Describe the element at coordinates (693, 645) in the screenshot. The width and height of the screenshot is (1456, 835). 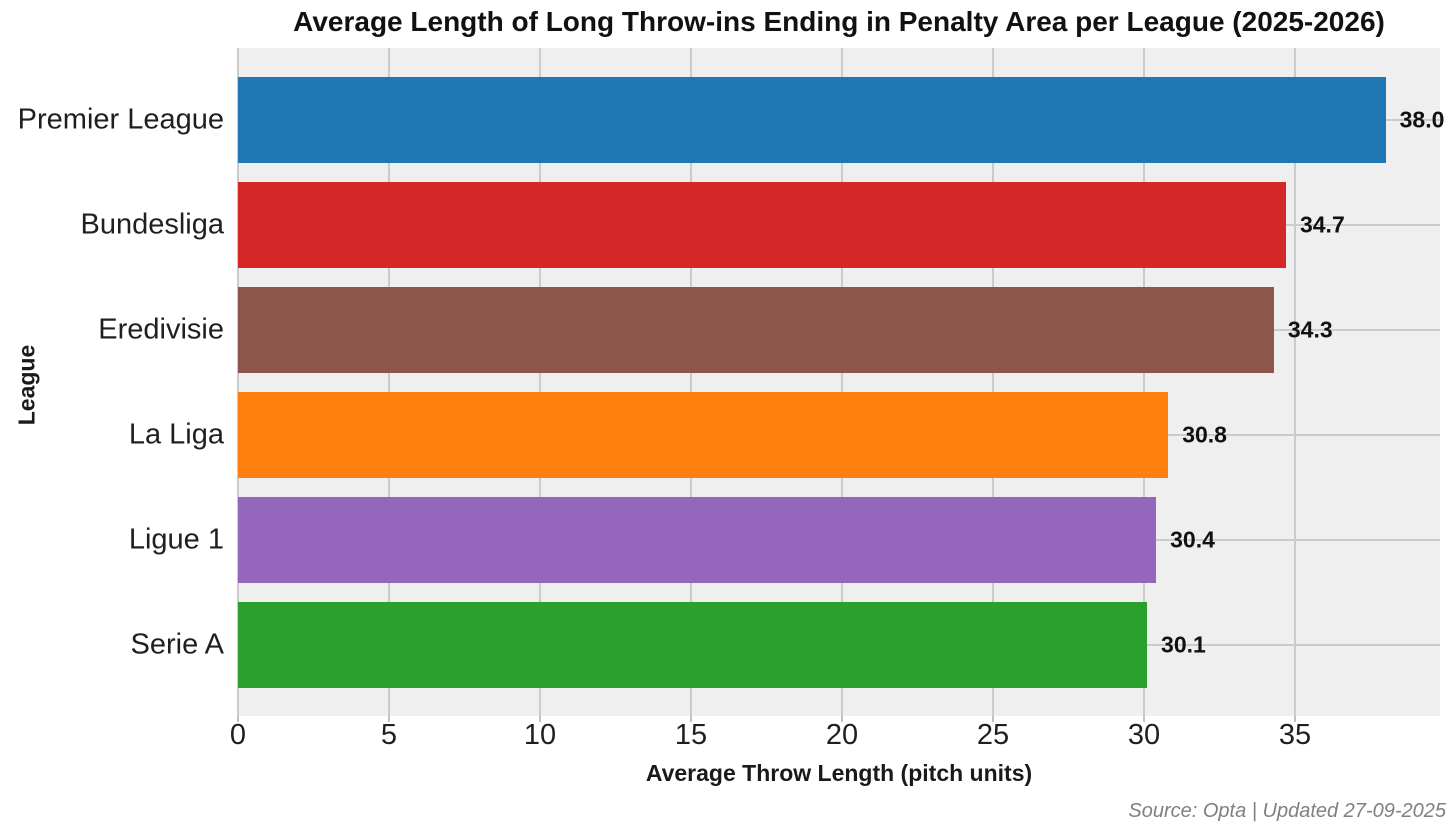
I see `bar-serie-a` at that location.